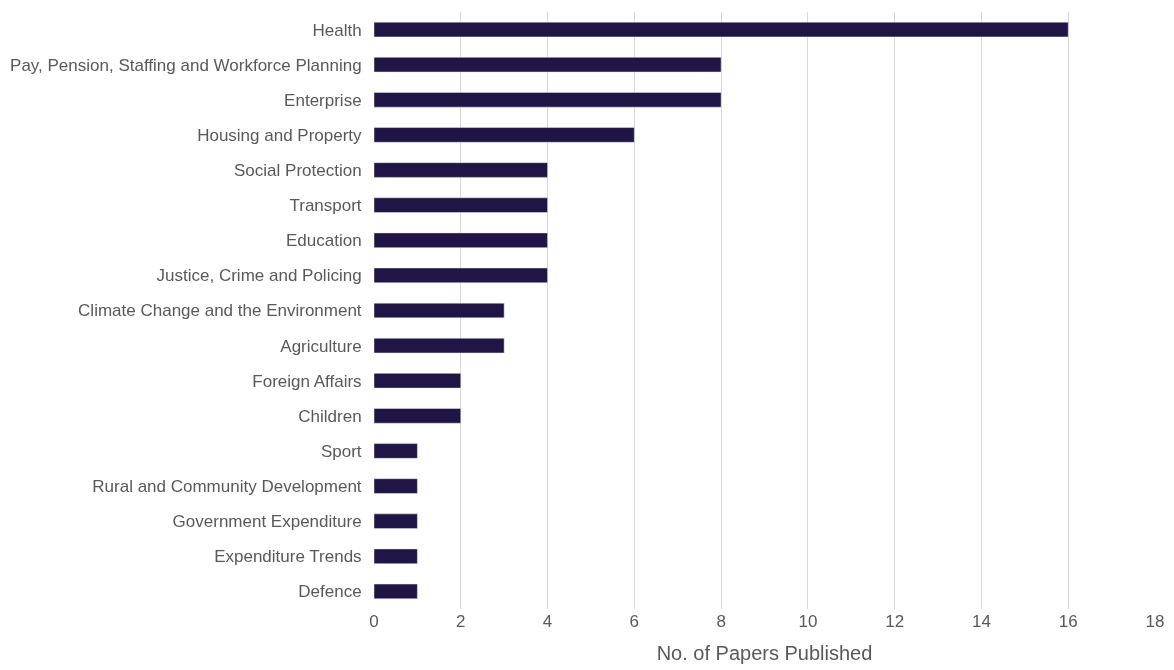  What do you see at coordinates (1068, 621) in the screenshot?
I see `x-tick-label: 16` at bounding box center [1068, 621].